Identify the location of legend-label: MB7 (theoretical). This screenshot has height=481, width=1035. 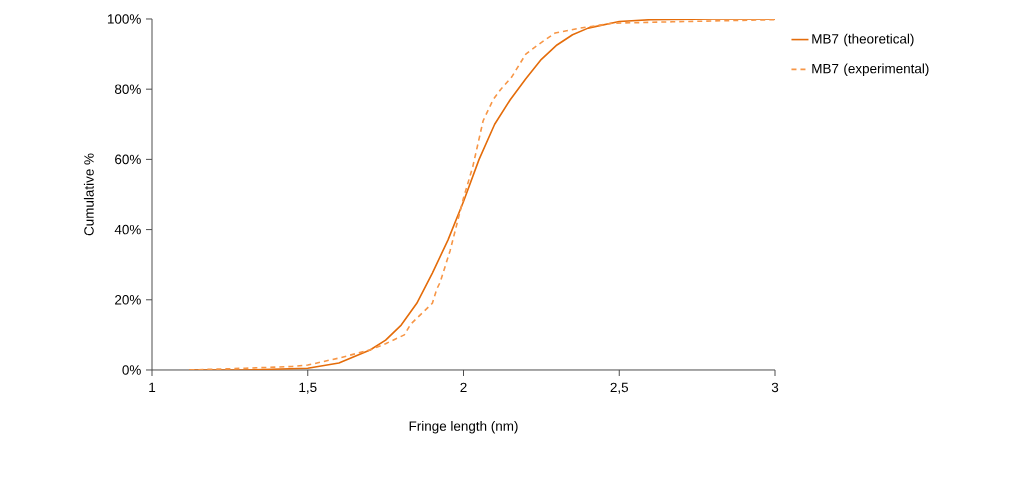
(863, 40).